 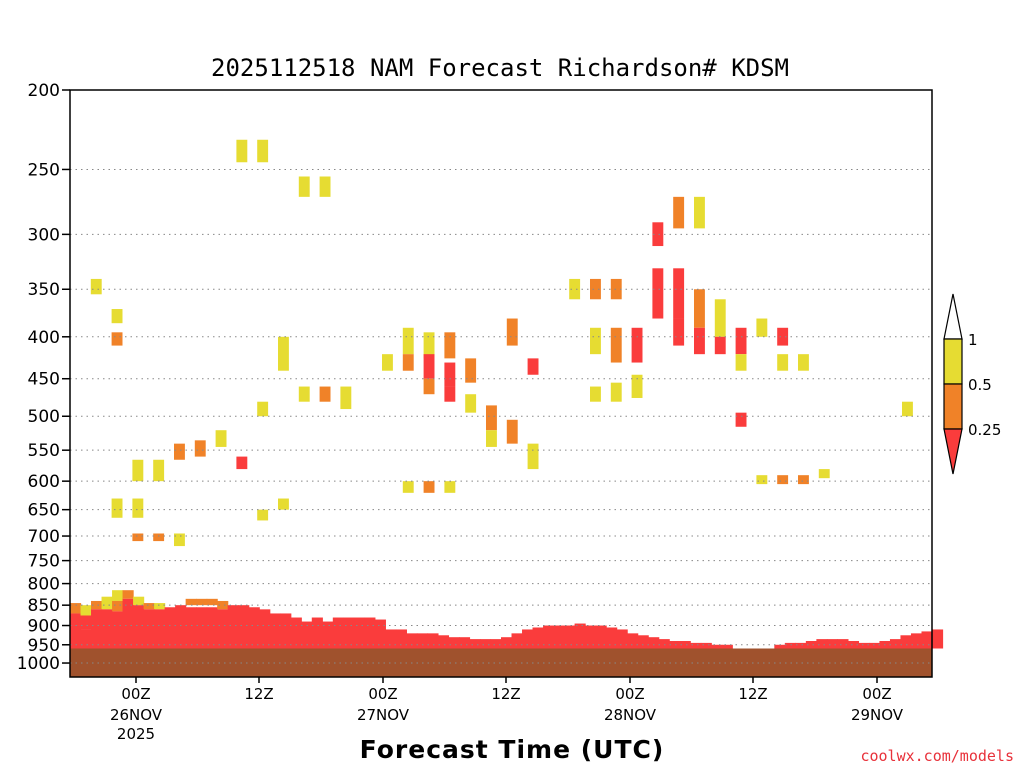 I want to click on y-tick-label: 600, so click(x=44, y=482).